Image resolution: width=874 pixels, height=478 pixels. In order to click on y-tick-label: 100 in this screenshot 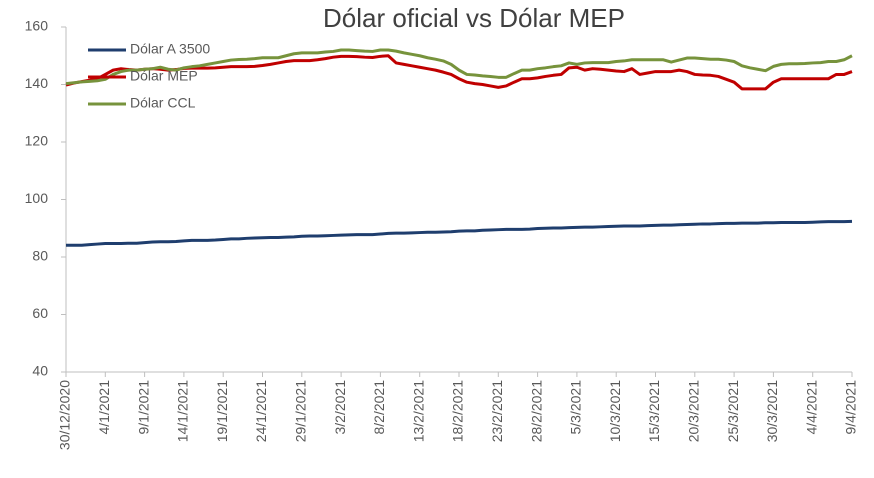, I will do `click(37, 198)`.